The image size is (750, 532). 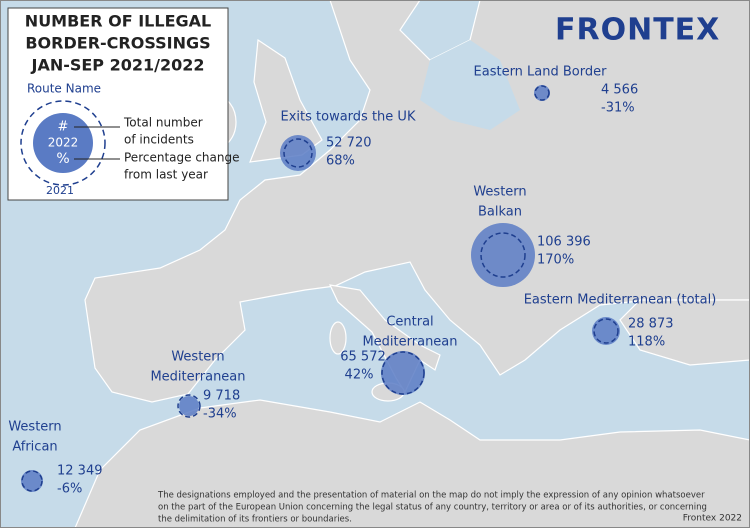 I want to click on route-name: Balkan, so click(x=500, y=212).